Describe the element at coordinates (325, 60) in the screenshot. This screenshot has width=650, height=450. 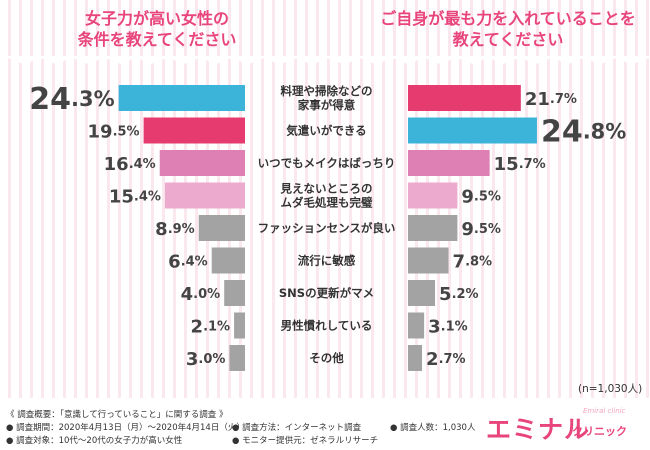
I see `wave-divider` at that location.